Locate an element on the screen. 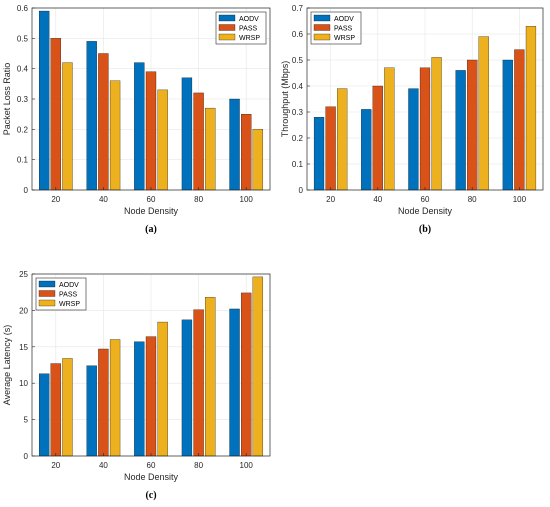 The height and width of the screenshot is (507, 550). y-tick-label: 10 is located at coordinates (23, 383).